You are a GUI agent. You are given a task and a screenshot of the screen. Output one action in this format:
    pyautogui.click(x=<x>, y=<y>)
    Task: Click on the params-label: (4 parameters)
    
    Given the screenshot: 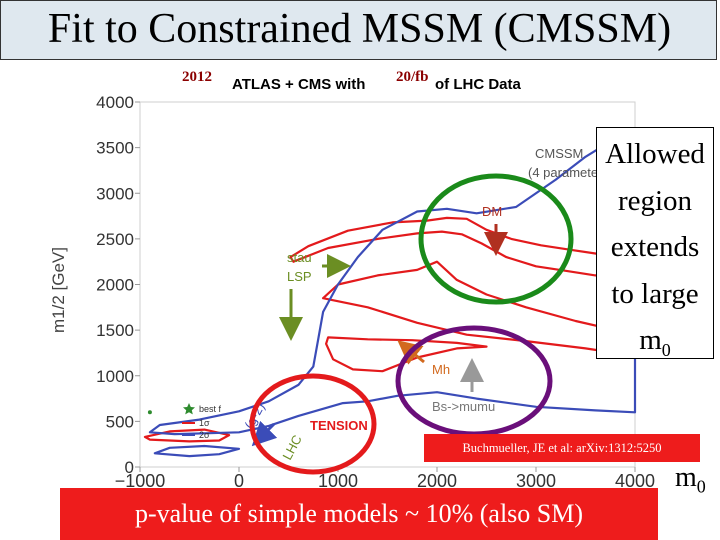 What is the action you would take?
    pyautogui.click(x=570, y=172)
    